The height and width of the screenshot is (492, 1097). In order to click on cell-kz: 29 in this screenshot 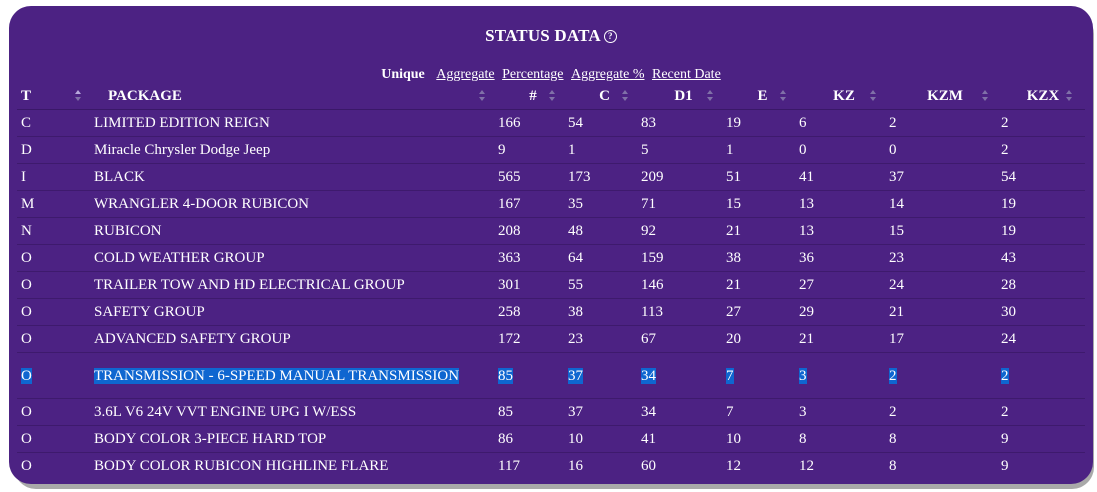, I will do `click(844, 312)`.